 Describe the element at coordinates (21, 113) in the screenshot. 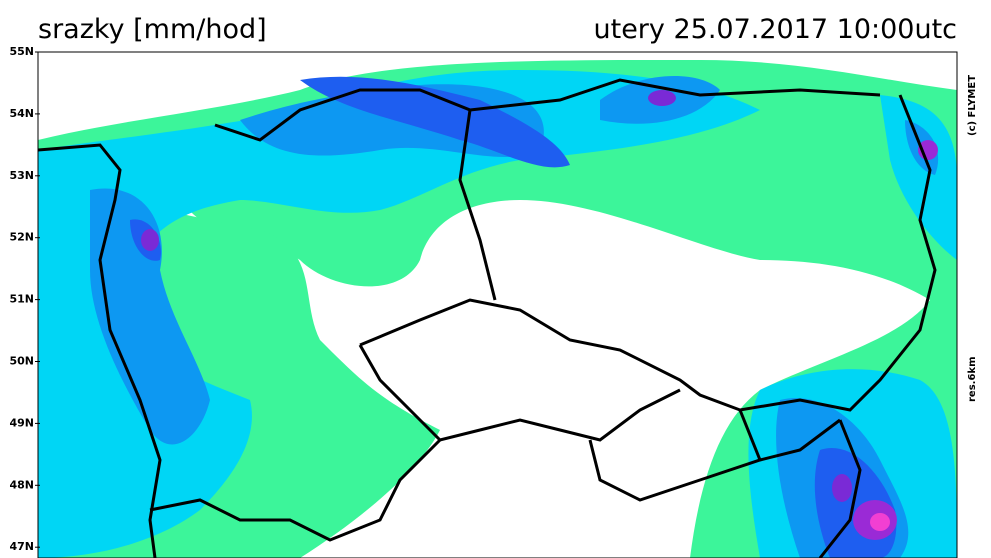

I see `lat-label: 54N` at that location.